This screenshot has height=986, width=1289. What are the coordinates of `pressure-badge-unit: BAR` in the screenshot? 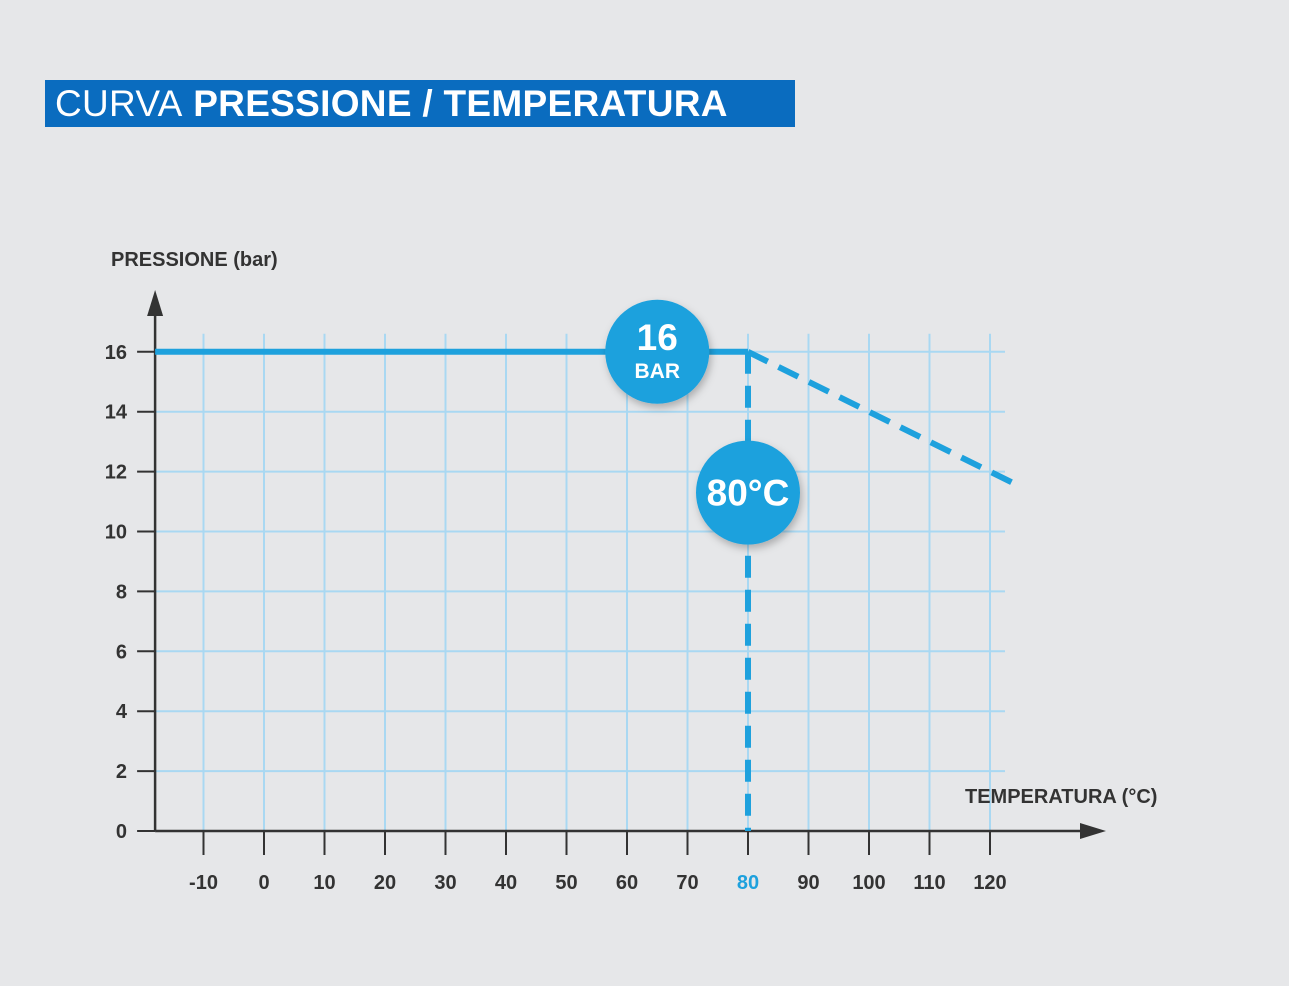 It's located at (658, 371).